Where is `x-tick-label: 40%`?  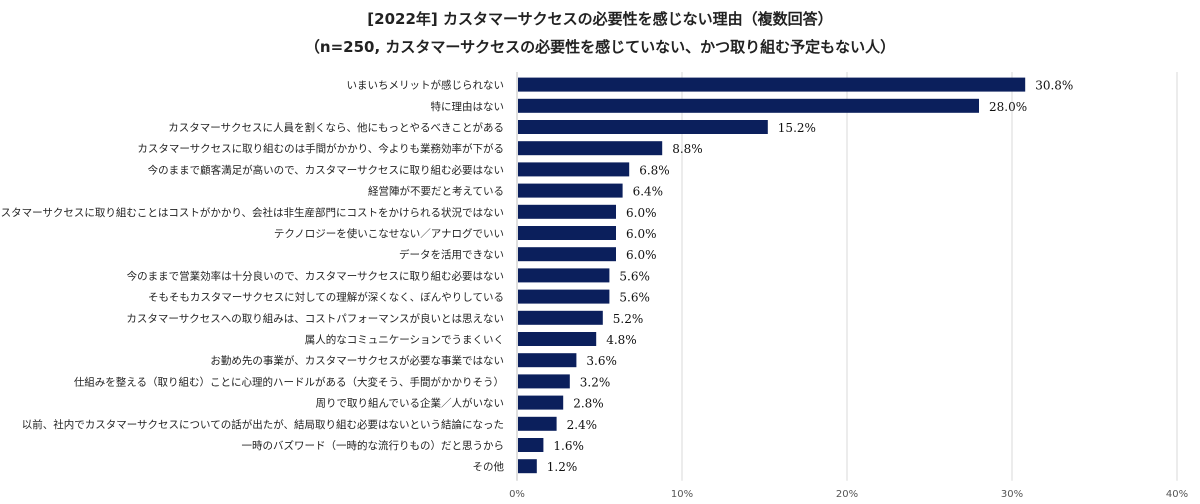
x-tick-label: 40% is located at coordinates (1177, 494).